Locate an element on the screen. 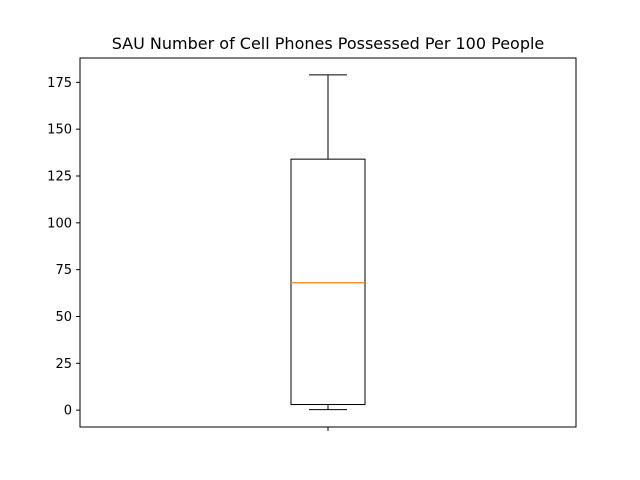 The height and width of the screenshot is (480, 640). y-tick-label-175: 175 is located at coordinates (59, 83).